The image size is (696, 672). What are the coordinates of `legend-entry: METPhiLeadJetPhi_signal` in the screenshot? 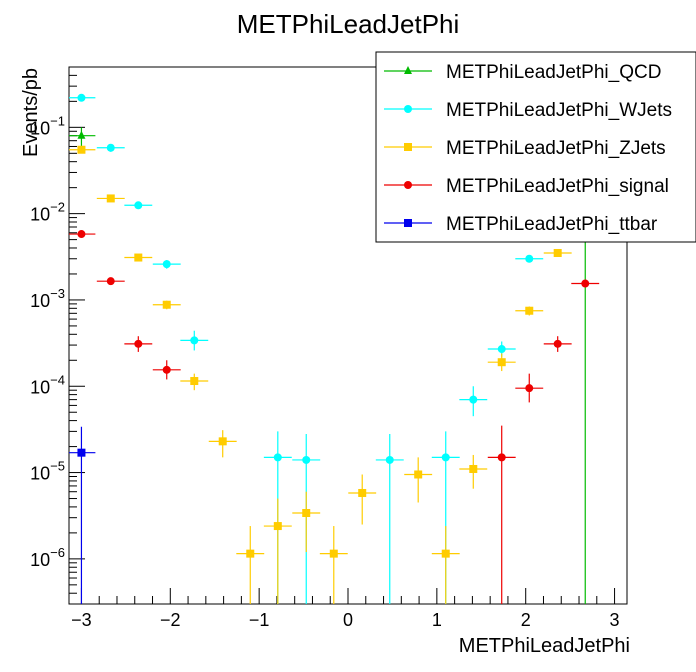 It's located at (526, 186).